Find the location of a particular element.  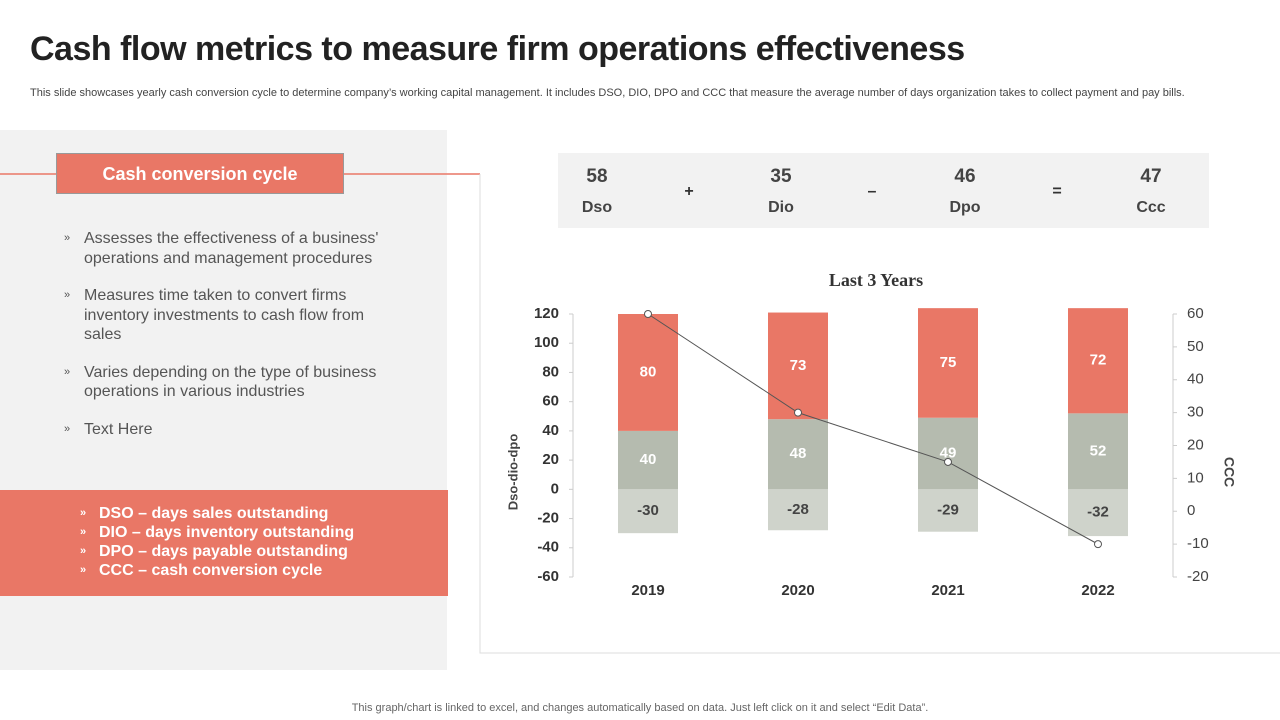

y2-tick-label: 20 is located at coordinates (1195, 444).